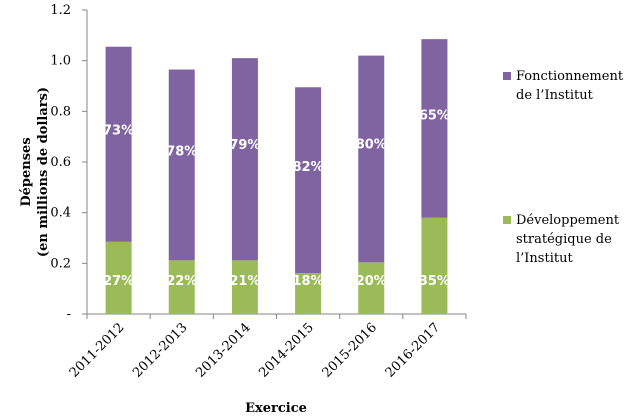 The width and height of the screenshot is (635, 417). I want to click on data-label: 27%, so click(118, 281).